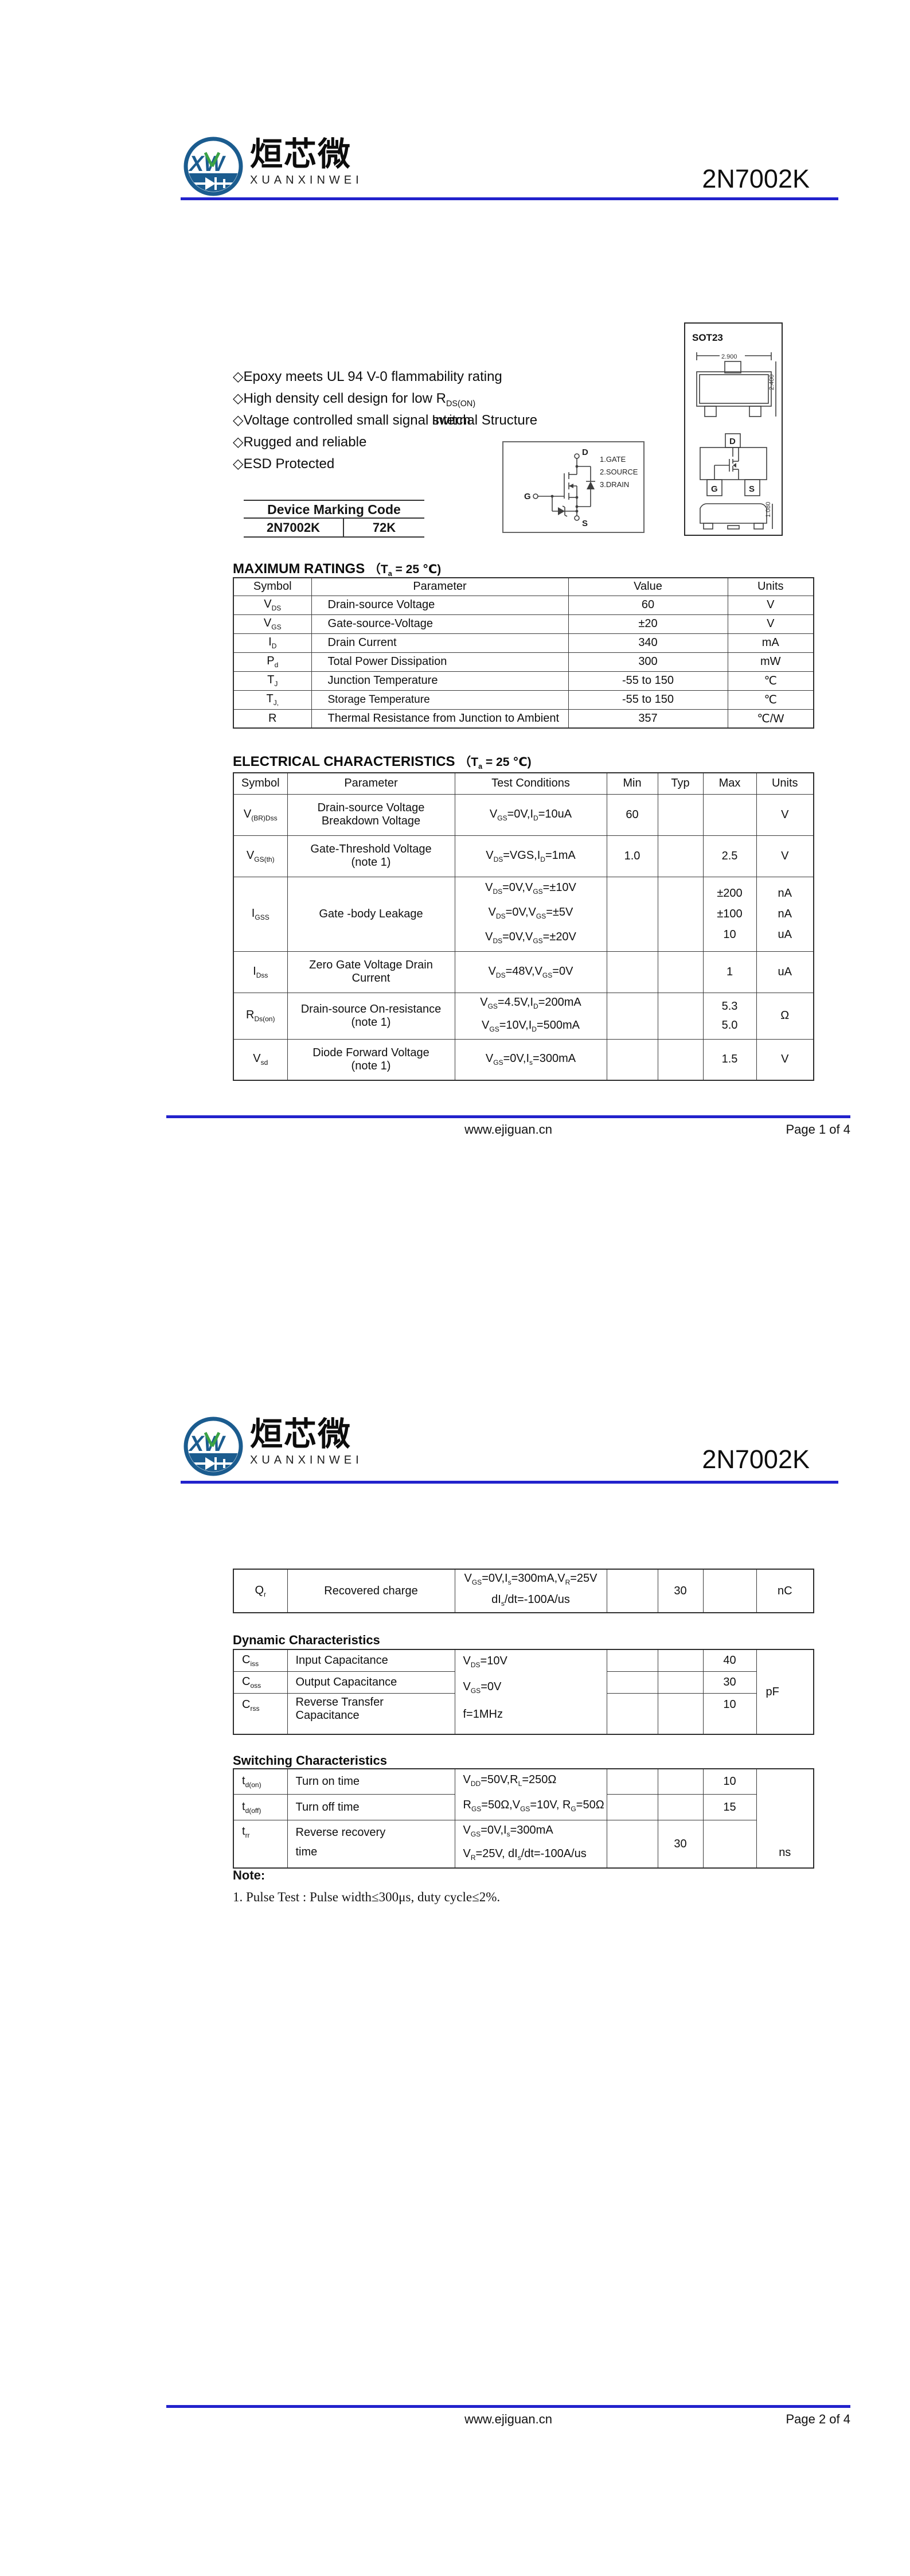 This screenshot has height=2576, width=910. What do you see at coordinates (260, 1059) in the screenshot?
I see `cell-symbol: Vsd` at bounding box center [260, 1059].